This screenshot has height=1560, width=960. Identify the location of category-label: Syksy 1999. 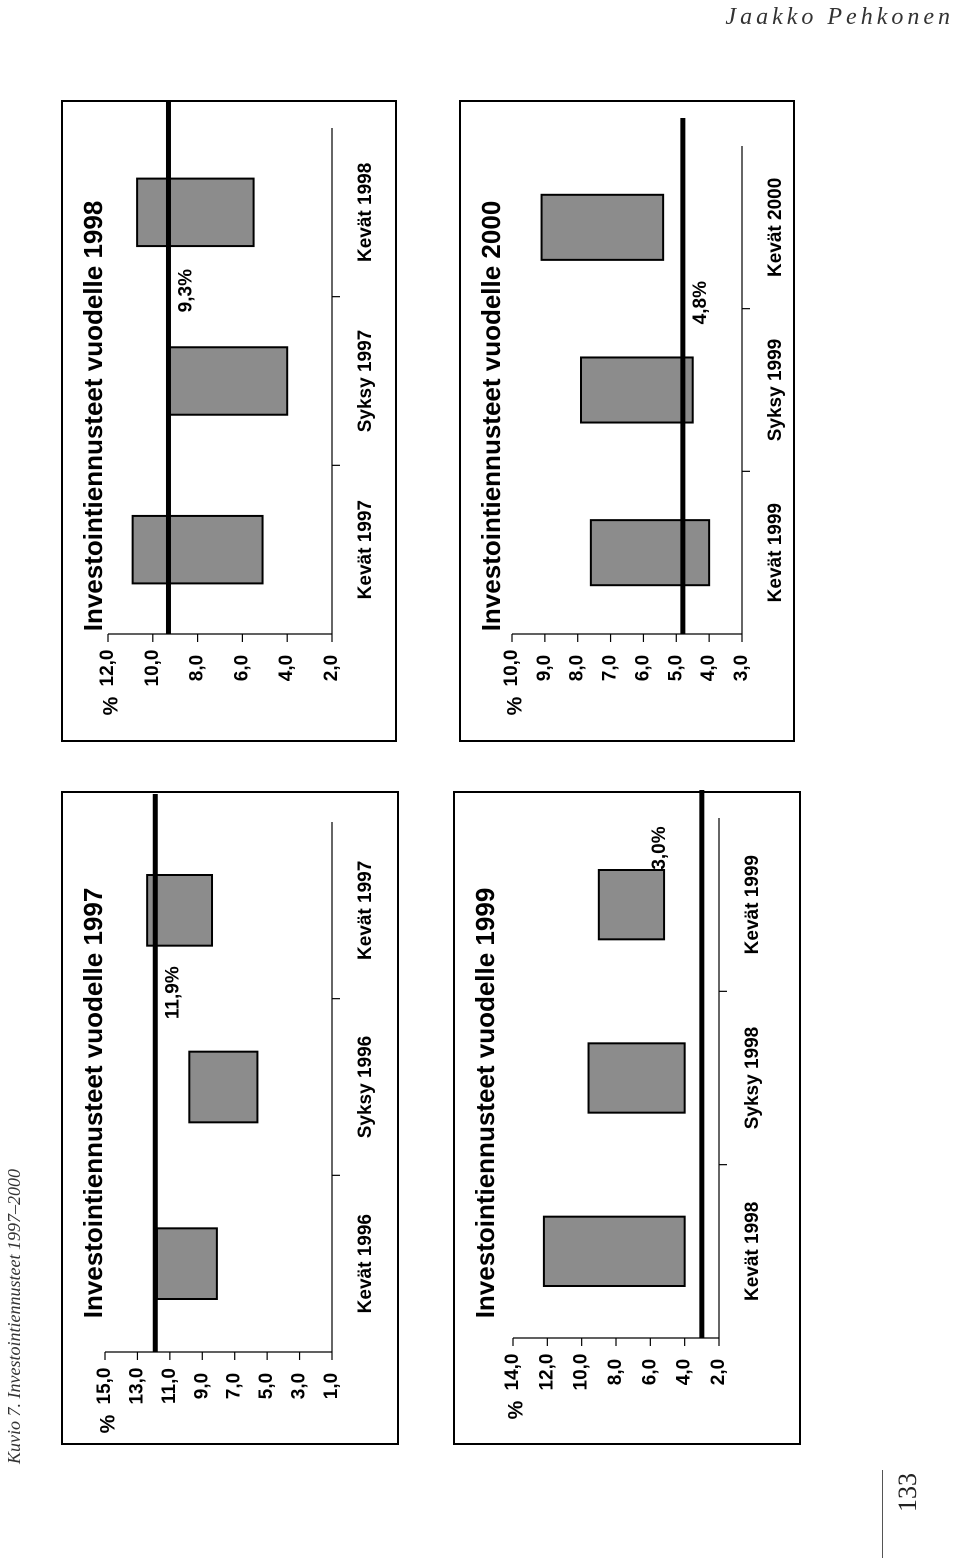
(775, 390).